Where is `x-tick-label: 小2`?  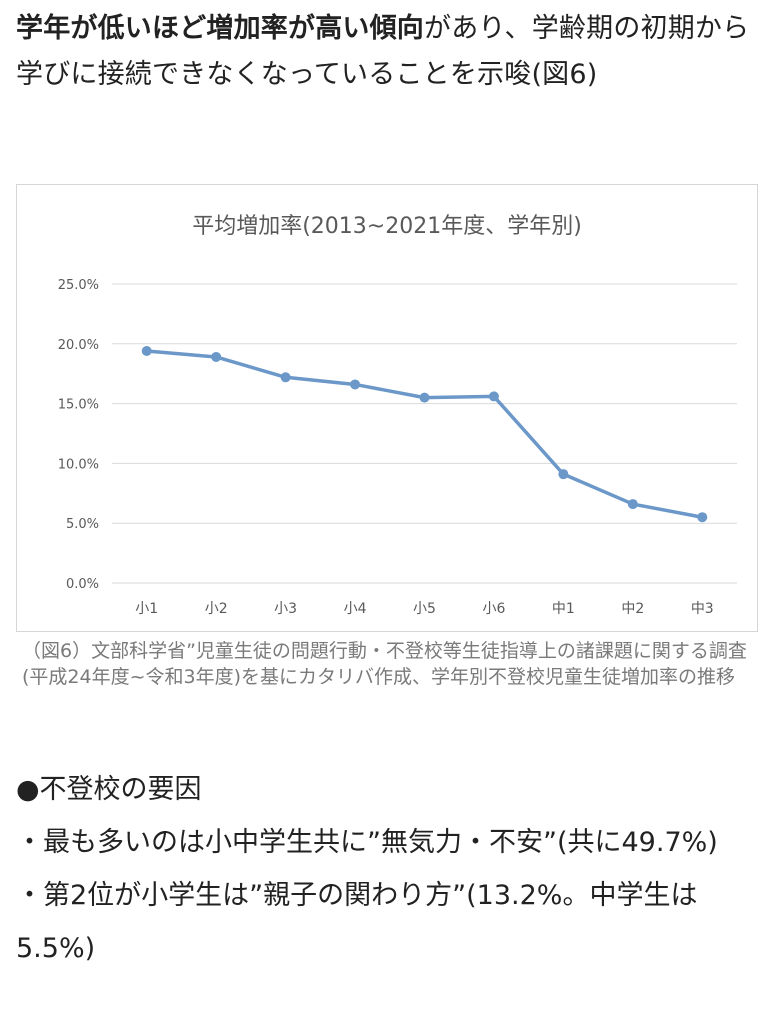 x-tick-label: 小2 is located at coordinates (216, 609).